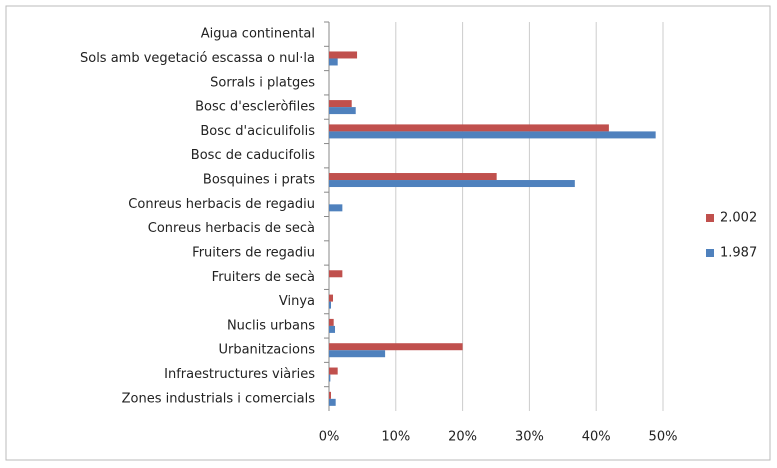 The height and width of the screenshot is (468, 777). Describe the element at coordinates (231, 228) in the screenshot. I see `y-tick-label: Conreus herbacis de secà` at that location.